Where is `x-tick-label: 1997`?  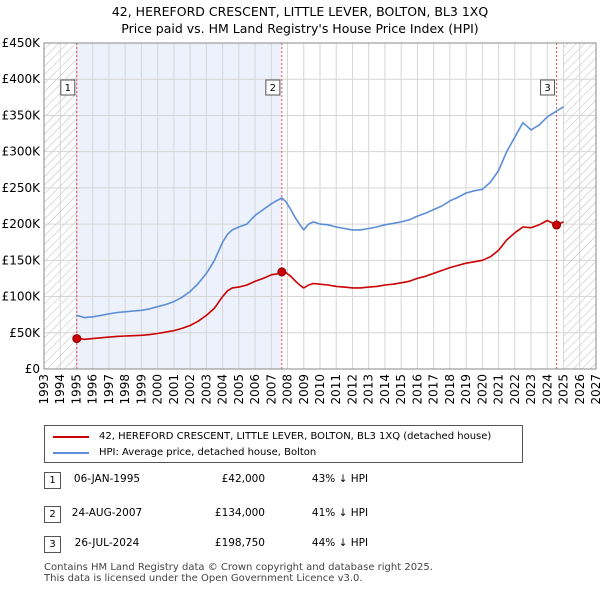 x-tick-label: 1997 is located at coordinates (109, 389).